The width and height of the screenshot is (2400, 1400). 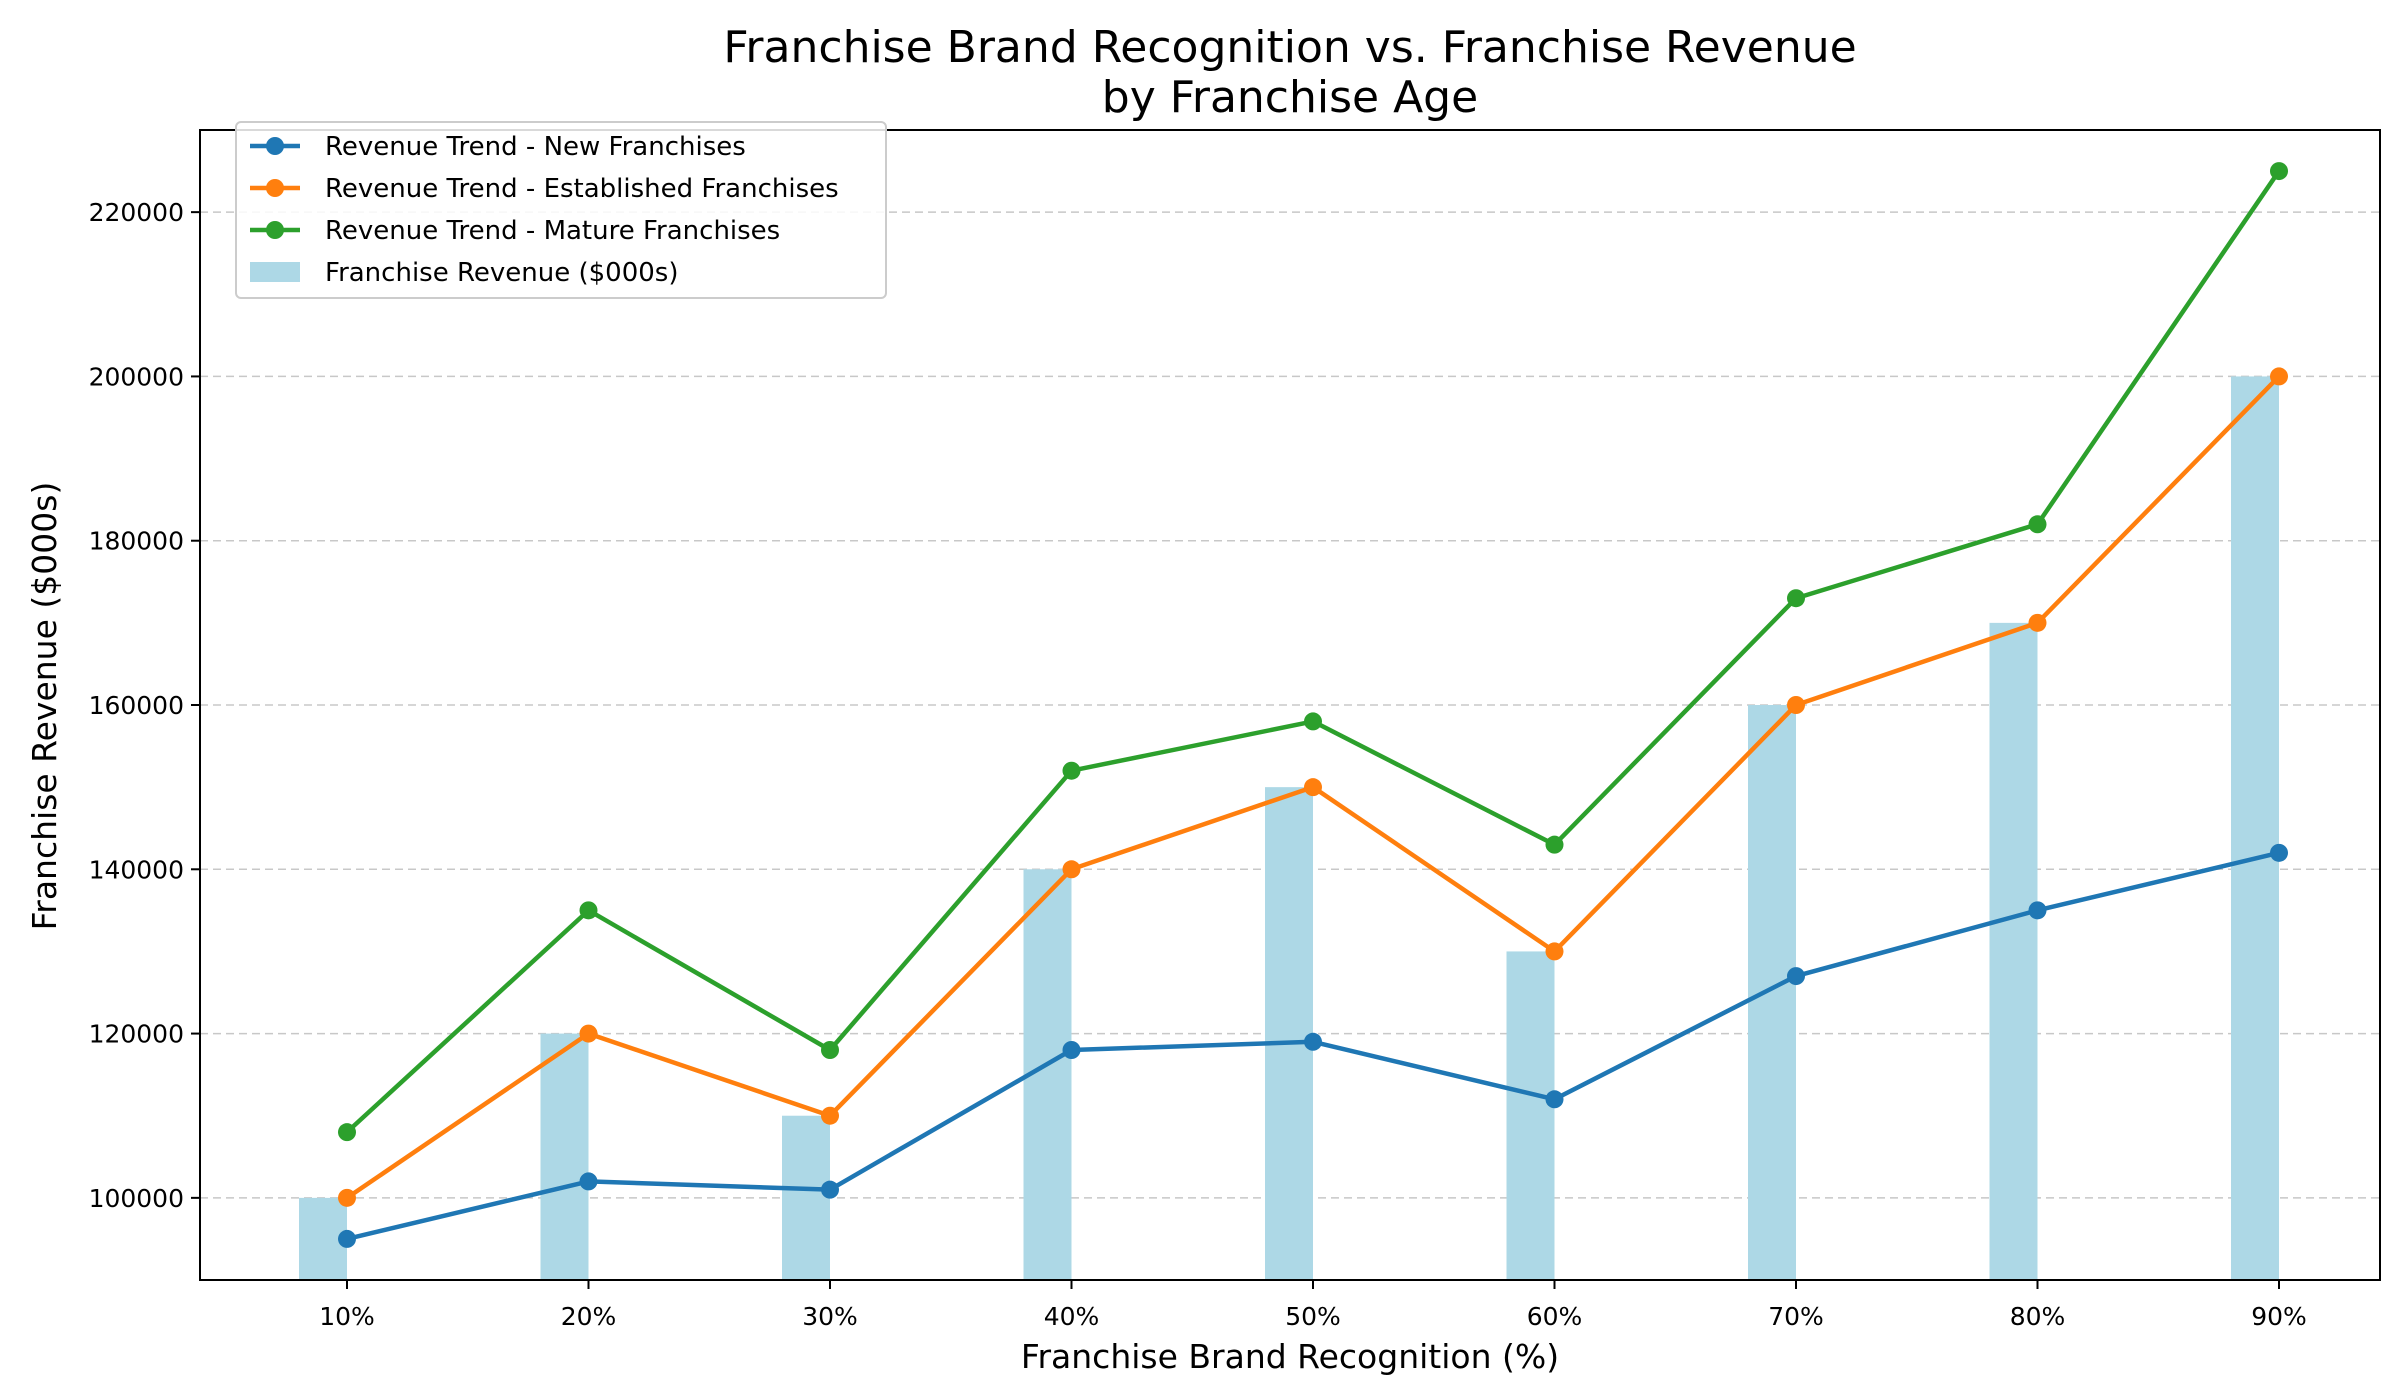 What do you see at coordinates (2279, 1316) in the screenshot?
I see `x-tick-label: 90%` at bounding box center [2279, 1316].